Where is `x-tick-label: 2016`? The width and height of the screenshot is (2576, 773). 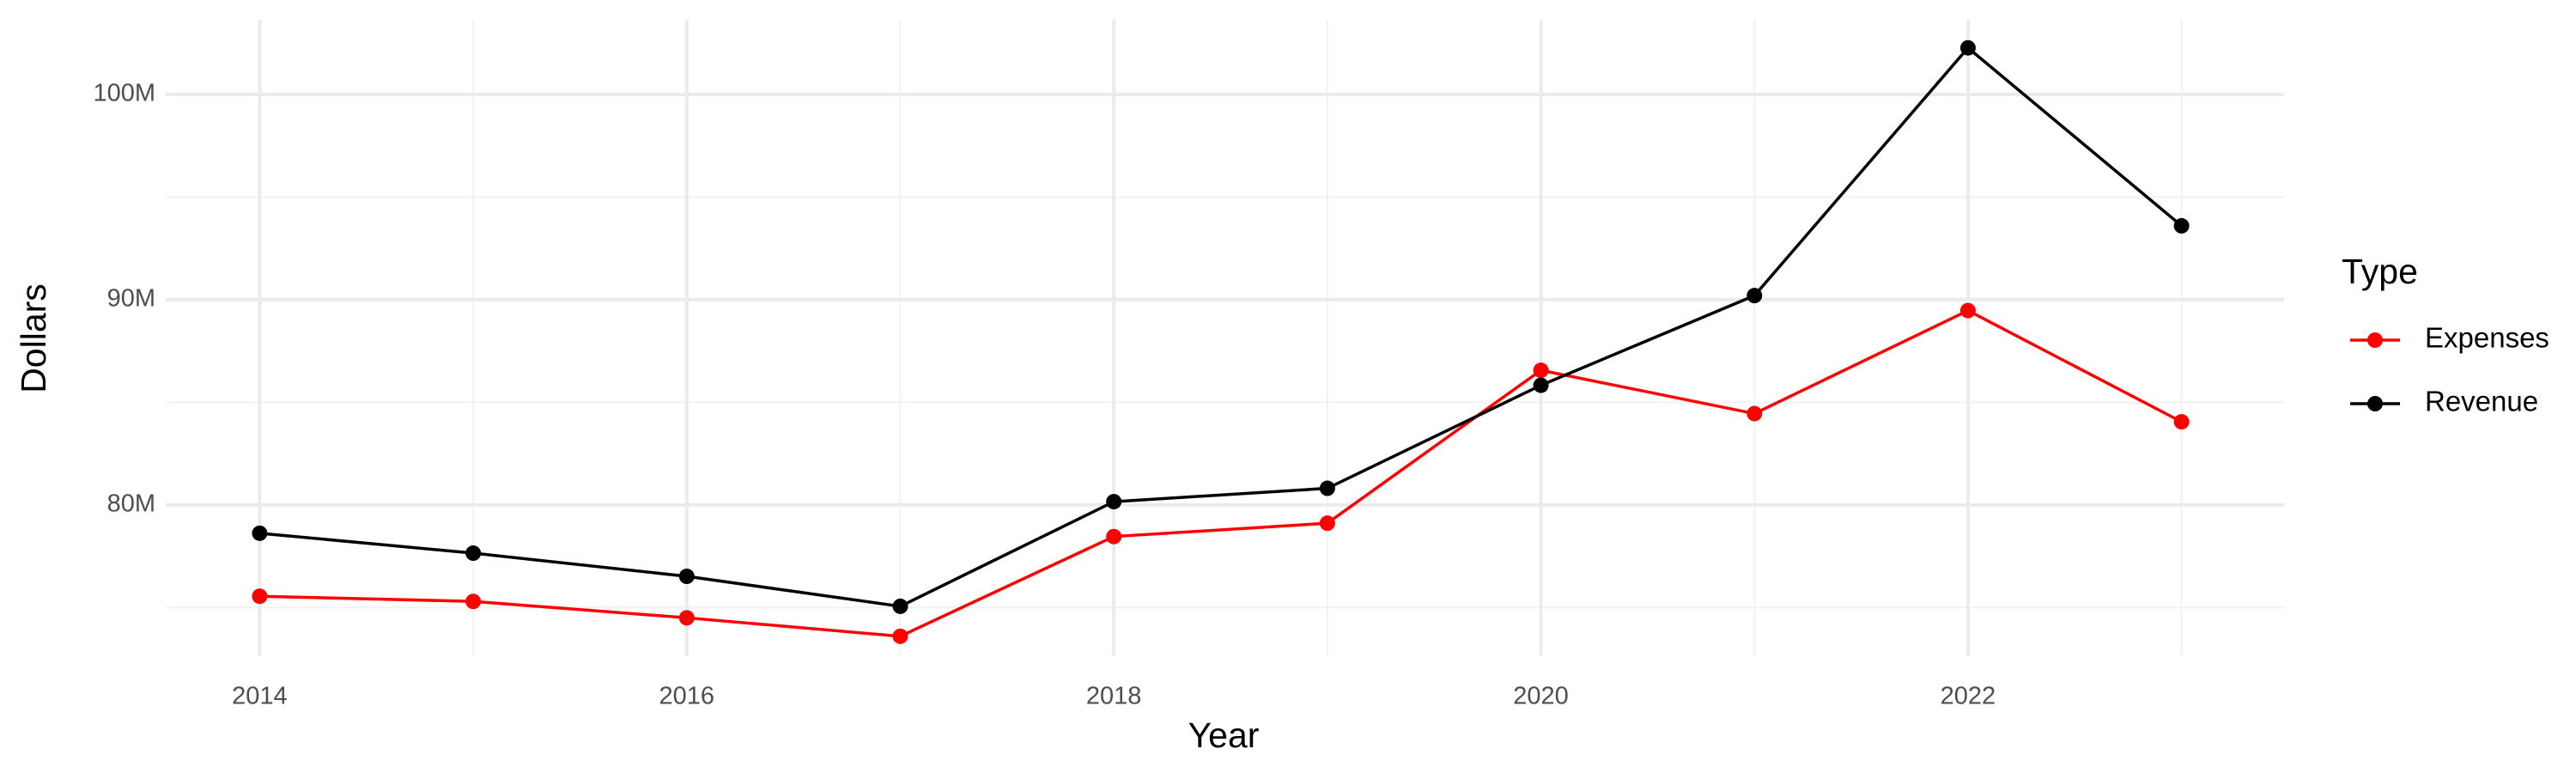
x-tick-label: 2016 is located at coordinates (687, 696).